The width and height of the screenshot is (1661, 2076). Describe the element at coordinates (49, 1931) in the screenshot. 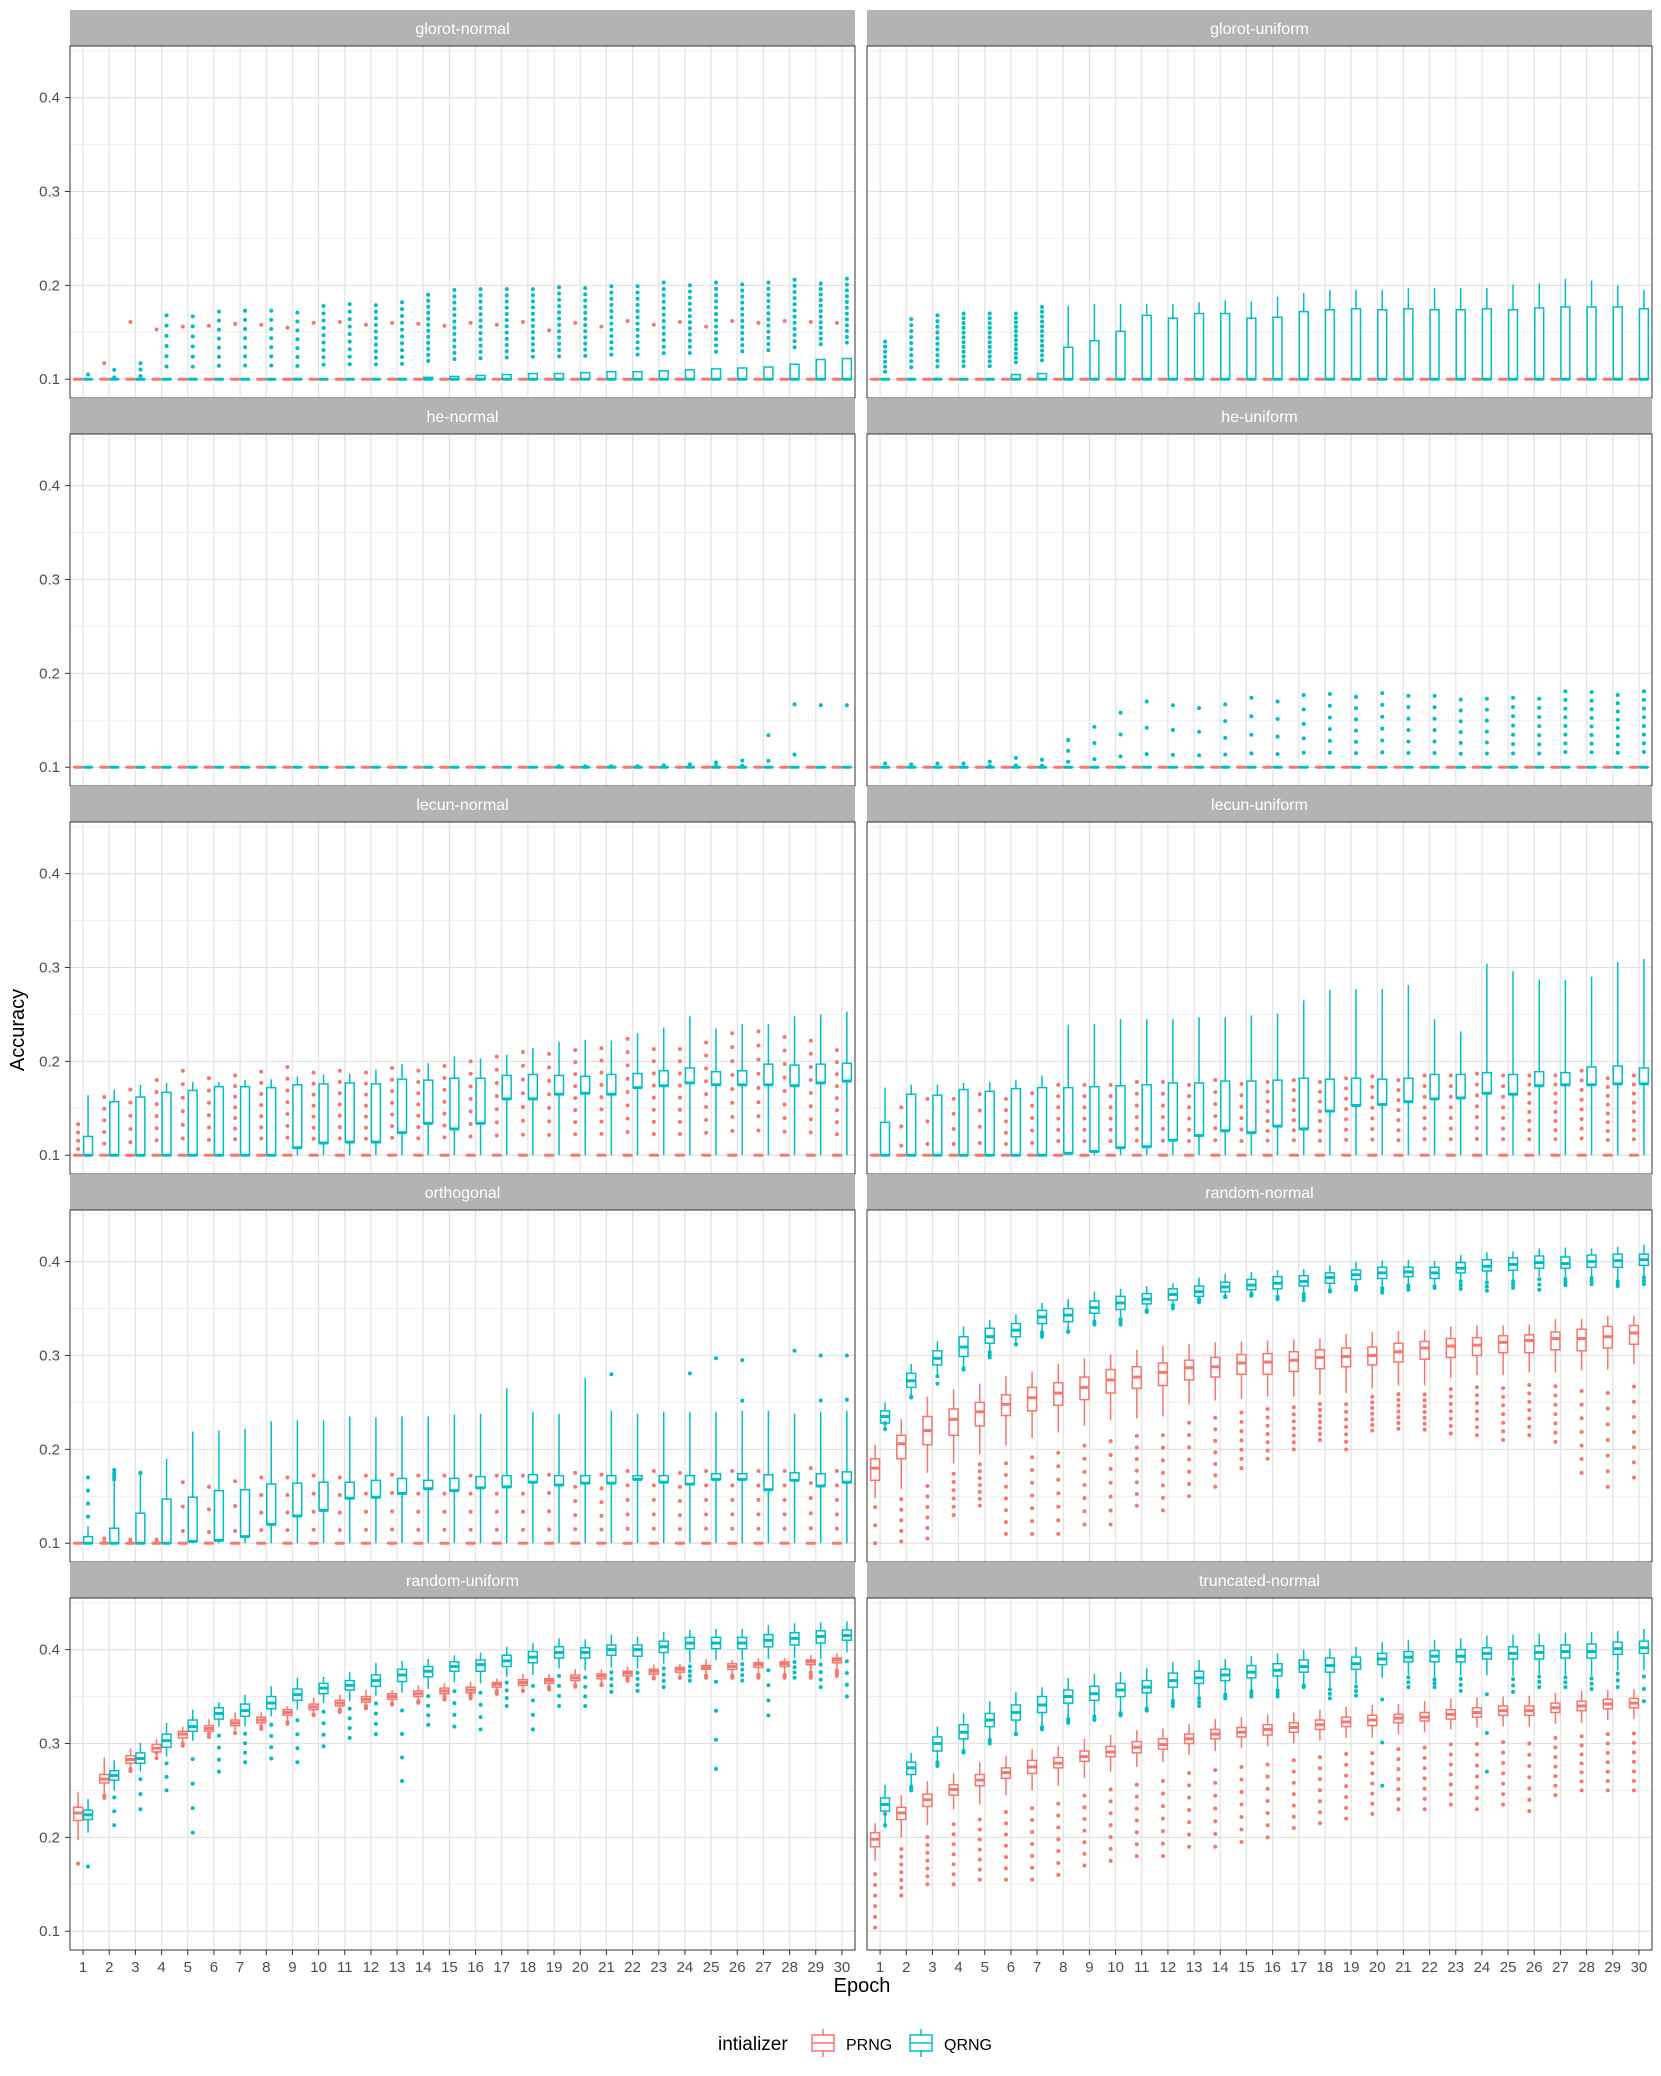

I see `y-tick-label: 0.1` at that location.